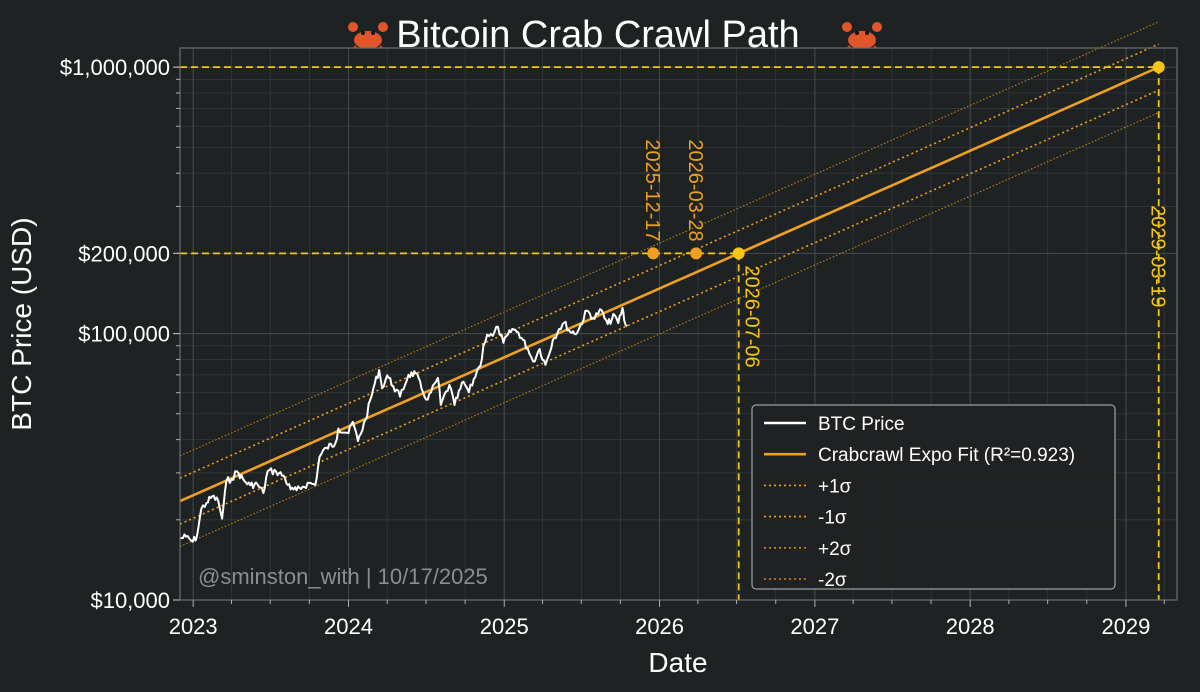  What do you see at coordinates (124, 334) in the screenshot?
I see `y-tick-label: $100,000` at bounding box center [124, 334].